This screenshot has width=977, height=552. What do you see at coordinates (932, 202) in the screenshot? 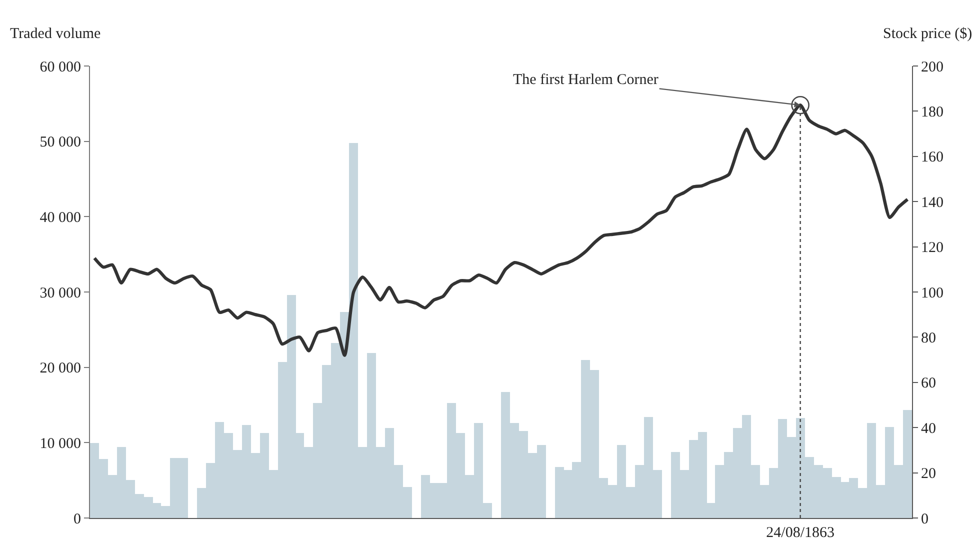
I see `y2-tick-label: 140` at bounding box center [932, 202].